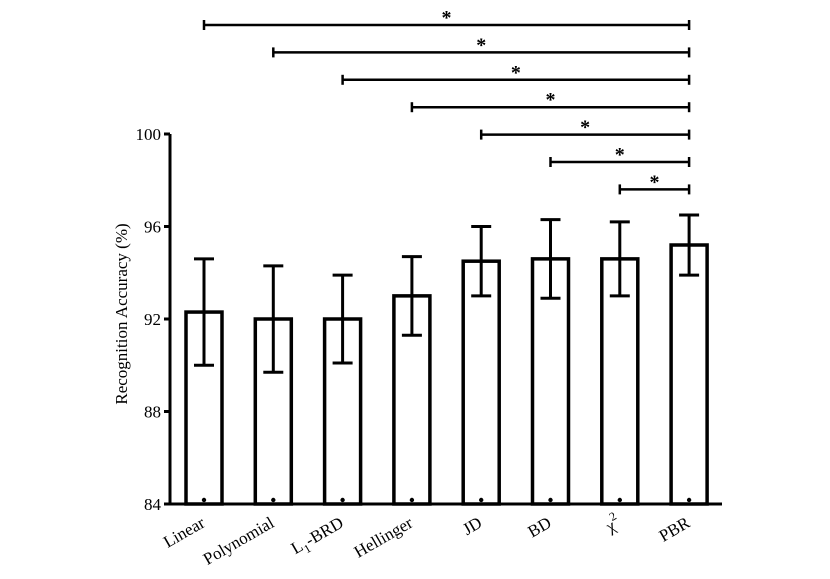 The image size is (830, 579). I want to click on x-tick-label: BD, so click(540, 527).